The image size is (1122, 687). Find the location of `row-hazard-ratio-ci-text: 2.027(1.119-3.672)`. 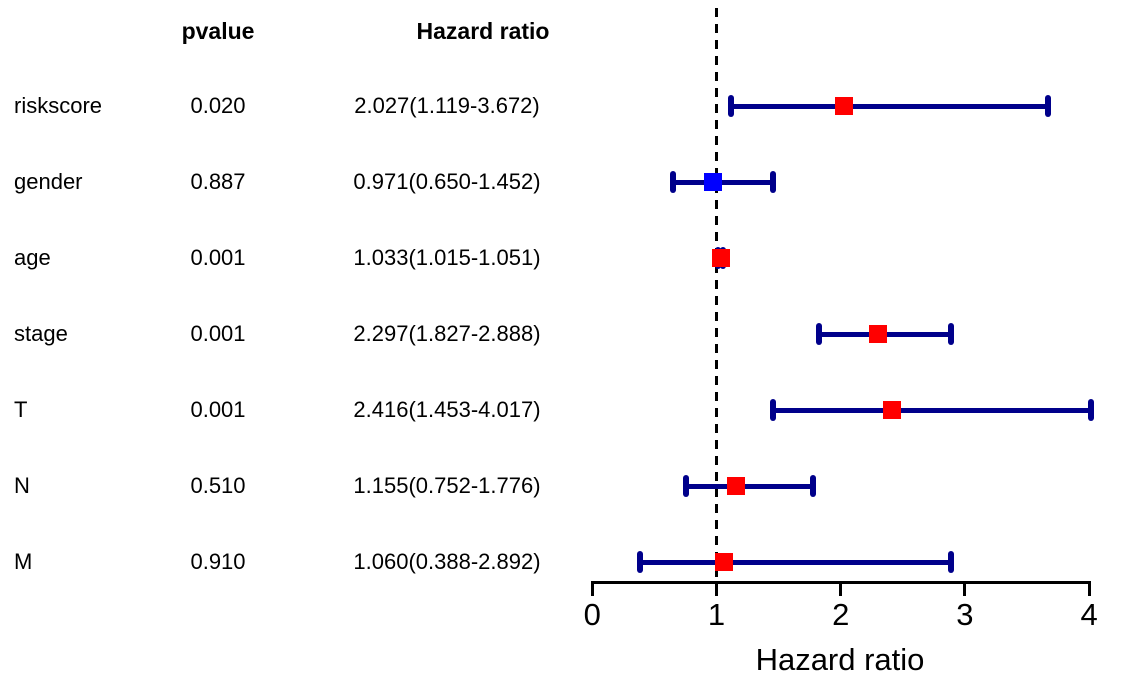

row-hazard-ratio-ci-text: 2.027(1.119-3.672) is located at coordinates (447, 105).